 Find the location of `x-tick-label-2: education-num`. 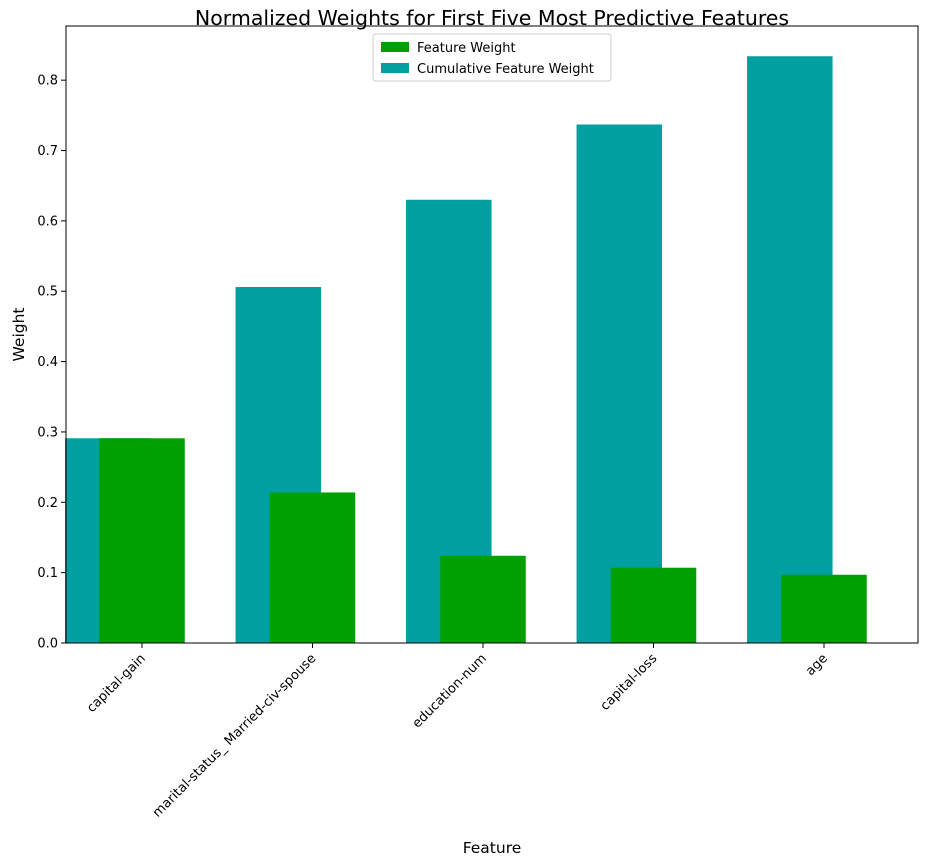

x-tick-label-2: education-num is located at coordinates (450, 691).